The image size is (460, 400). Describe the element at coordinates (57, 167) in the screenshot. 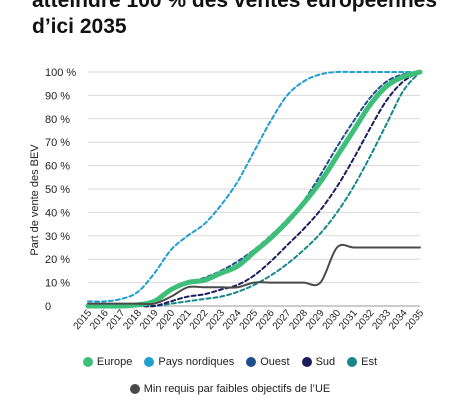

I see `y-tick-label: 60 %` at that location.